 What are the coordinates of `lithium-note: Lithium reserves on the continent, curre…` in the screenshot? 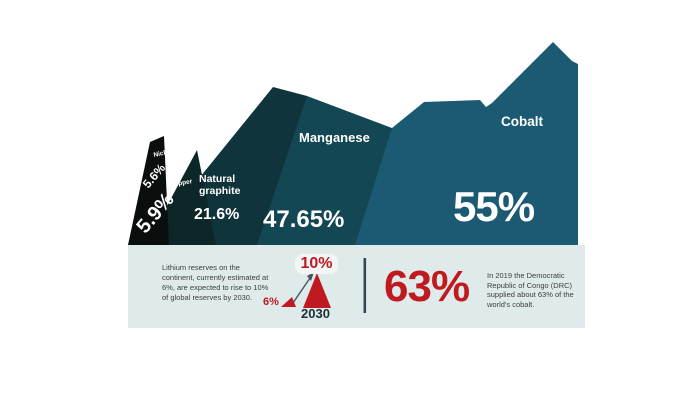 It's located at (215, 282).